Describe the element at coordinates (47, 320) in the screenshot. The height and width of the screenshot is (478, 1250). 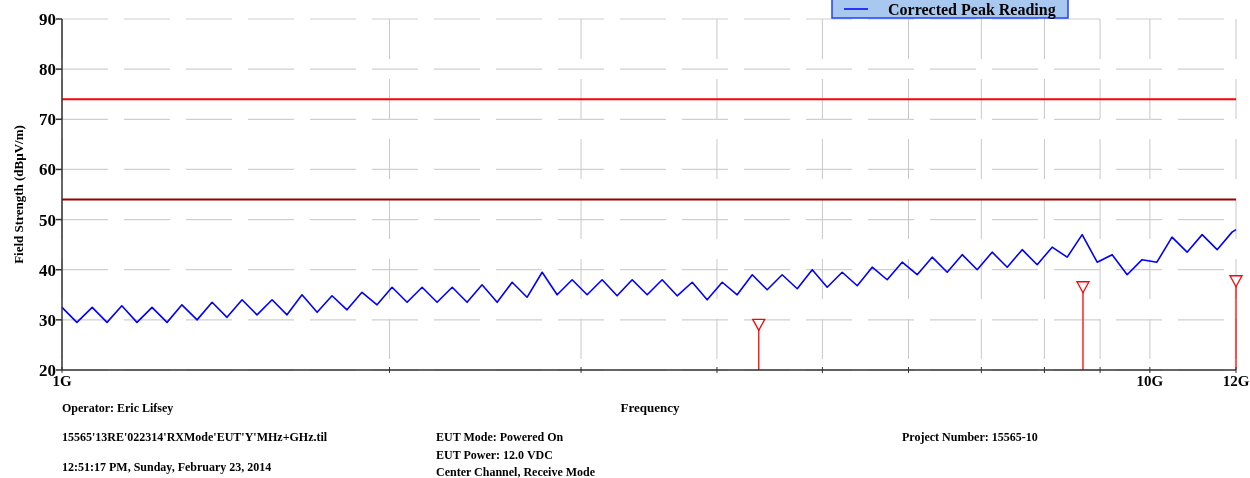
I see `y-tick-label: 30` at that location.